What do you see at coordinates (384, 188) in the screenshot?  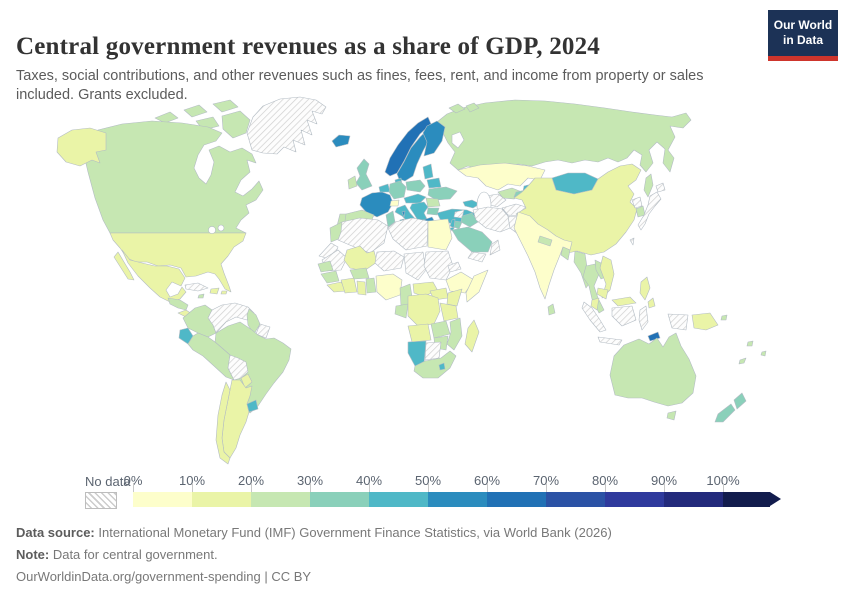 I see `country-benelux` at bounding box center [384, 188].